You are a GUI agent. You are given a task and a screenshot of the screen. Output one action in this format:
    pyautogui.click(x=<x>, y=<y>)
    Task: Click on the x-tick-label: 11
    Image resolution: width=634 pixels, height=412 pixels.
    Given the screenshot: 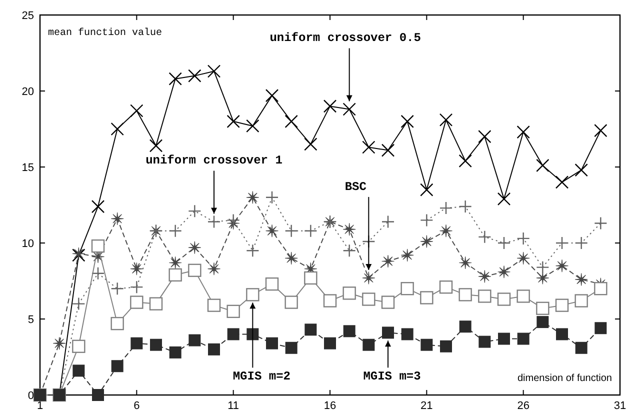 What is the action you would take?
    pyautogui.click(x=234, y=406)
    